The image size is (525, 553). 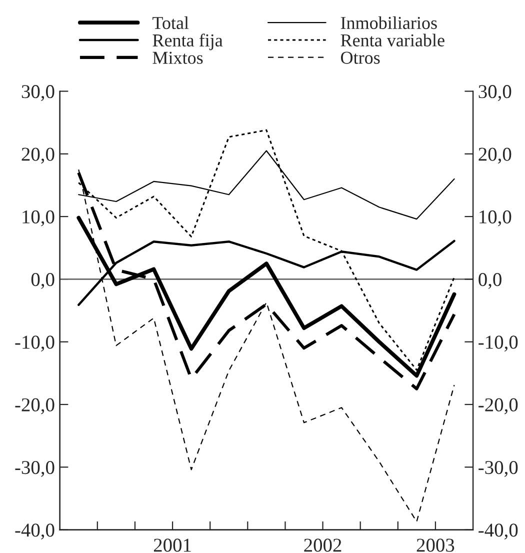 I want to click on y-tick-label: 10,0, so click(x=38, y=218).